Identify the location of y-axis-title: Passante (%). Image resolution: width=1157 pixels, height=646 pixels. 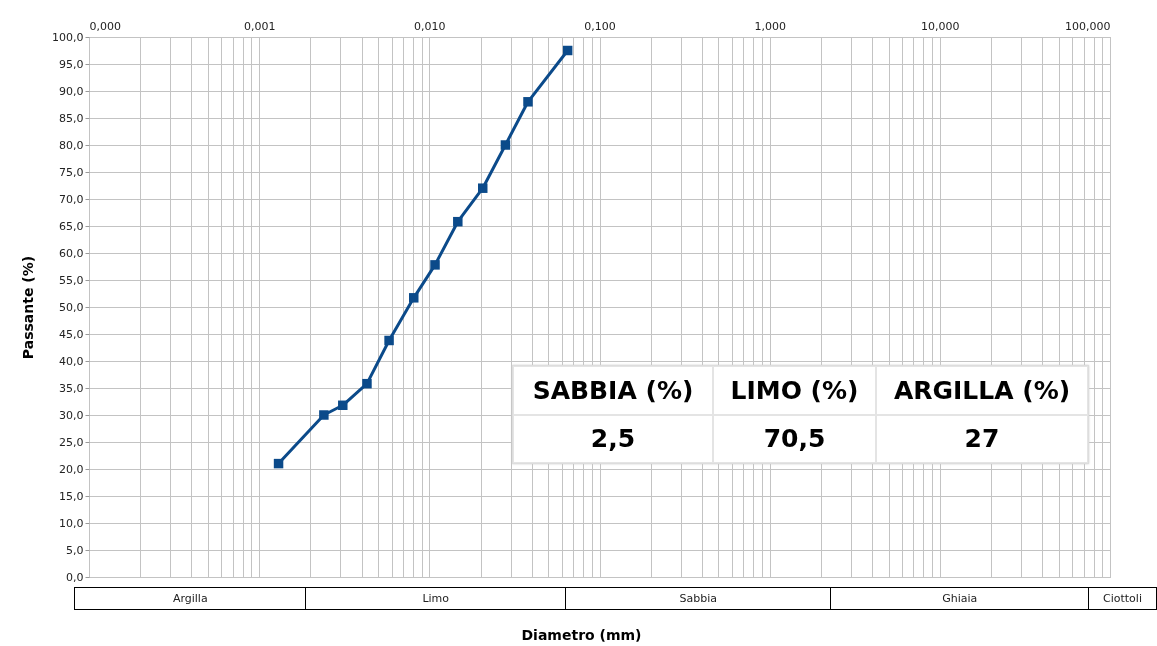
(28, 307).